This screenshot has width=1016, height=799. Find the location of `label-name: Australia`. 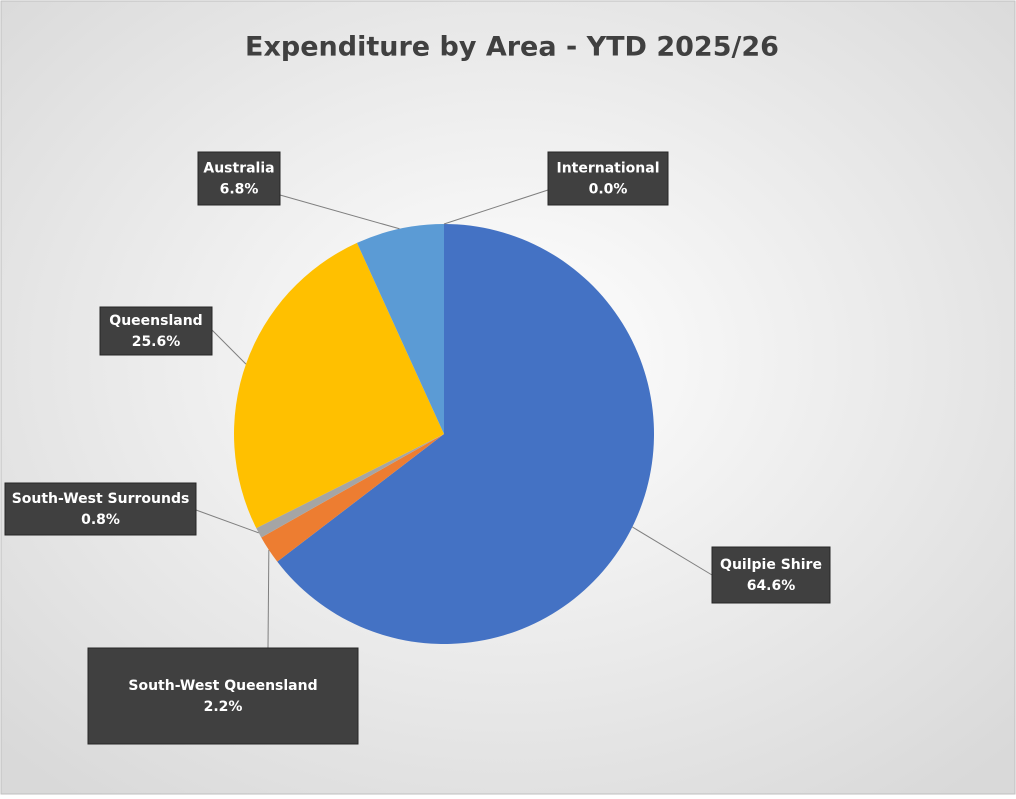

label-name: Australia is located at coordinates (238, 169).